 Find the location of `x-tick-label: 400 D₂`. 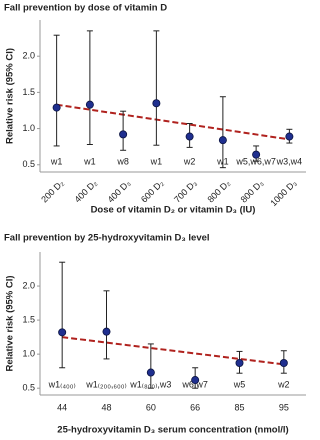

x-tick-label: 400 D₂ is located at coordinates (85, 191).